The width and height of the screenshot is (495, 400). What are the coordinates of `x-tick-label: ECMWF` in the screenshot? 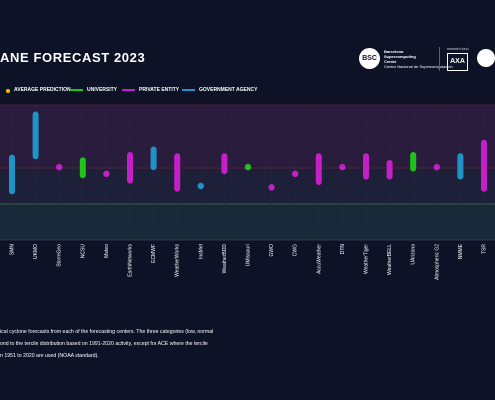 It's located at (154, 253).